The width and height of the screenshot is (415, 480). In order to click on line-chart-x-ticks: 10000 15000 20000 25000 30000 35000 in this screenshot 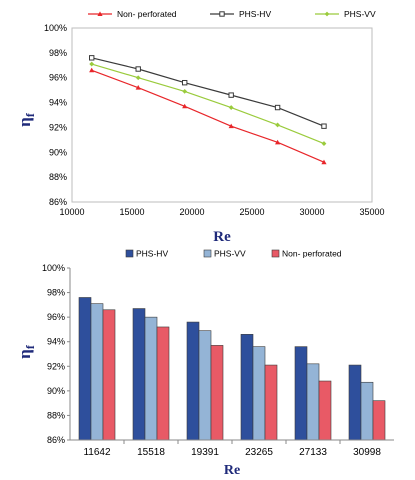, I will do `click(221, 212)`.